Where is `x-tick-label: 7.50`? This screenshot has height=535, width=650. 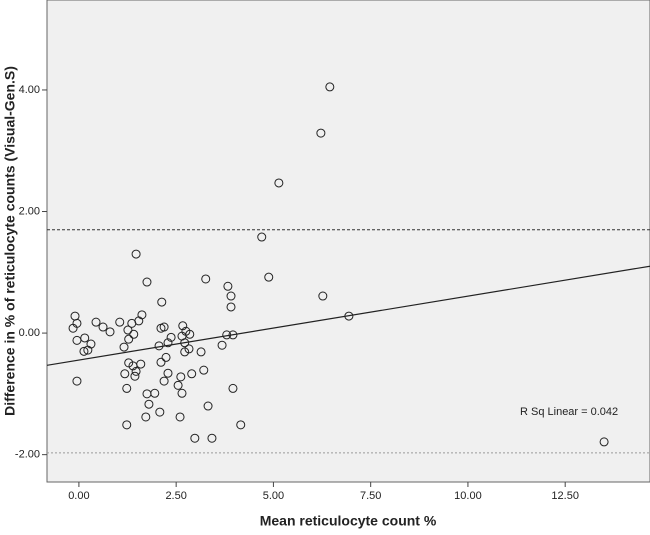 x-tick-label: 7.50 is located at coordinates (370, 496).